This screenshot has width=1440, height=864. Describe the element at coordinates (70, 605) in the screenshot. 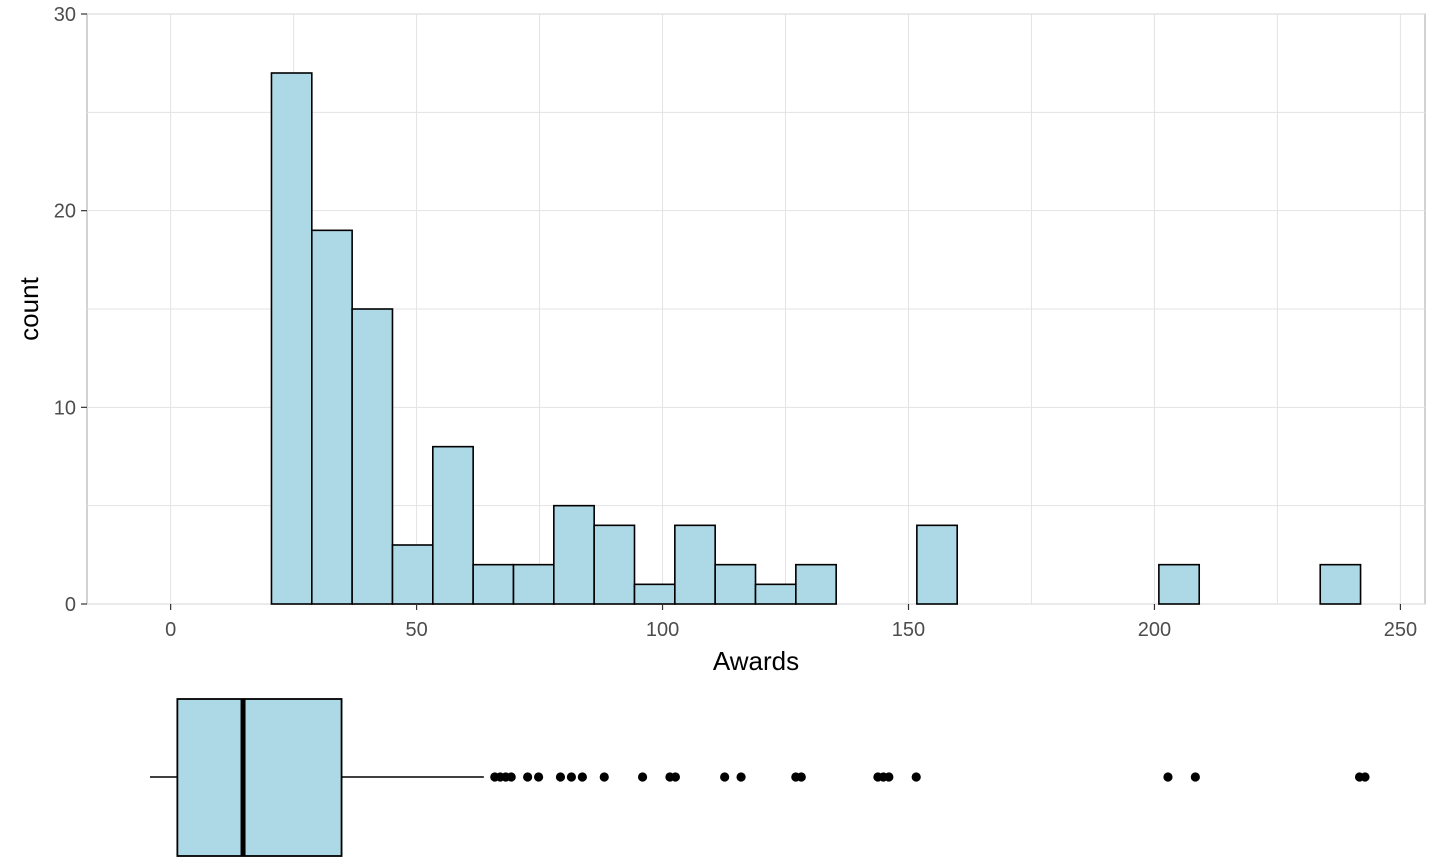

I see `y-tick-label: 0` at that location.